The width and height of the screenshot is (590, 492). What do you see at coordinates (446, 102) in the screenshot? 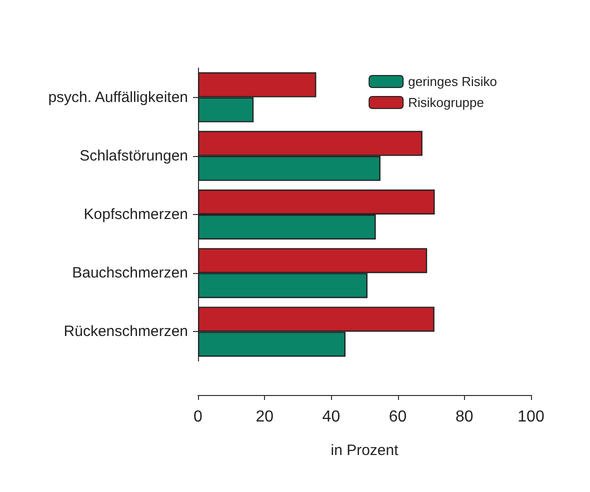
I see `legend-label: Risikogruppe` at bounding box center [446, 102].